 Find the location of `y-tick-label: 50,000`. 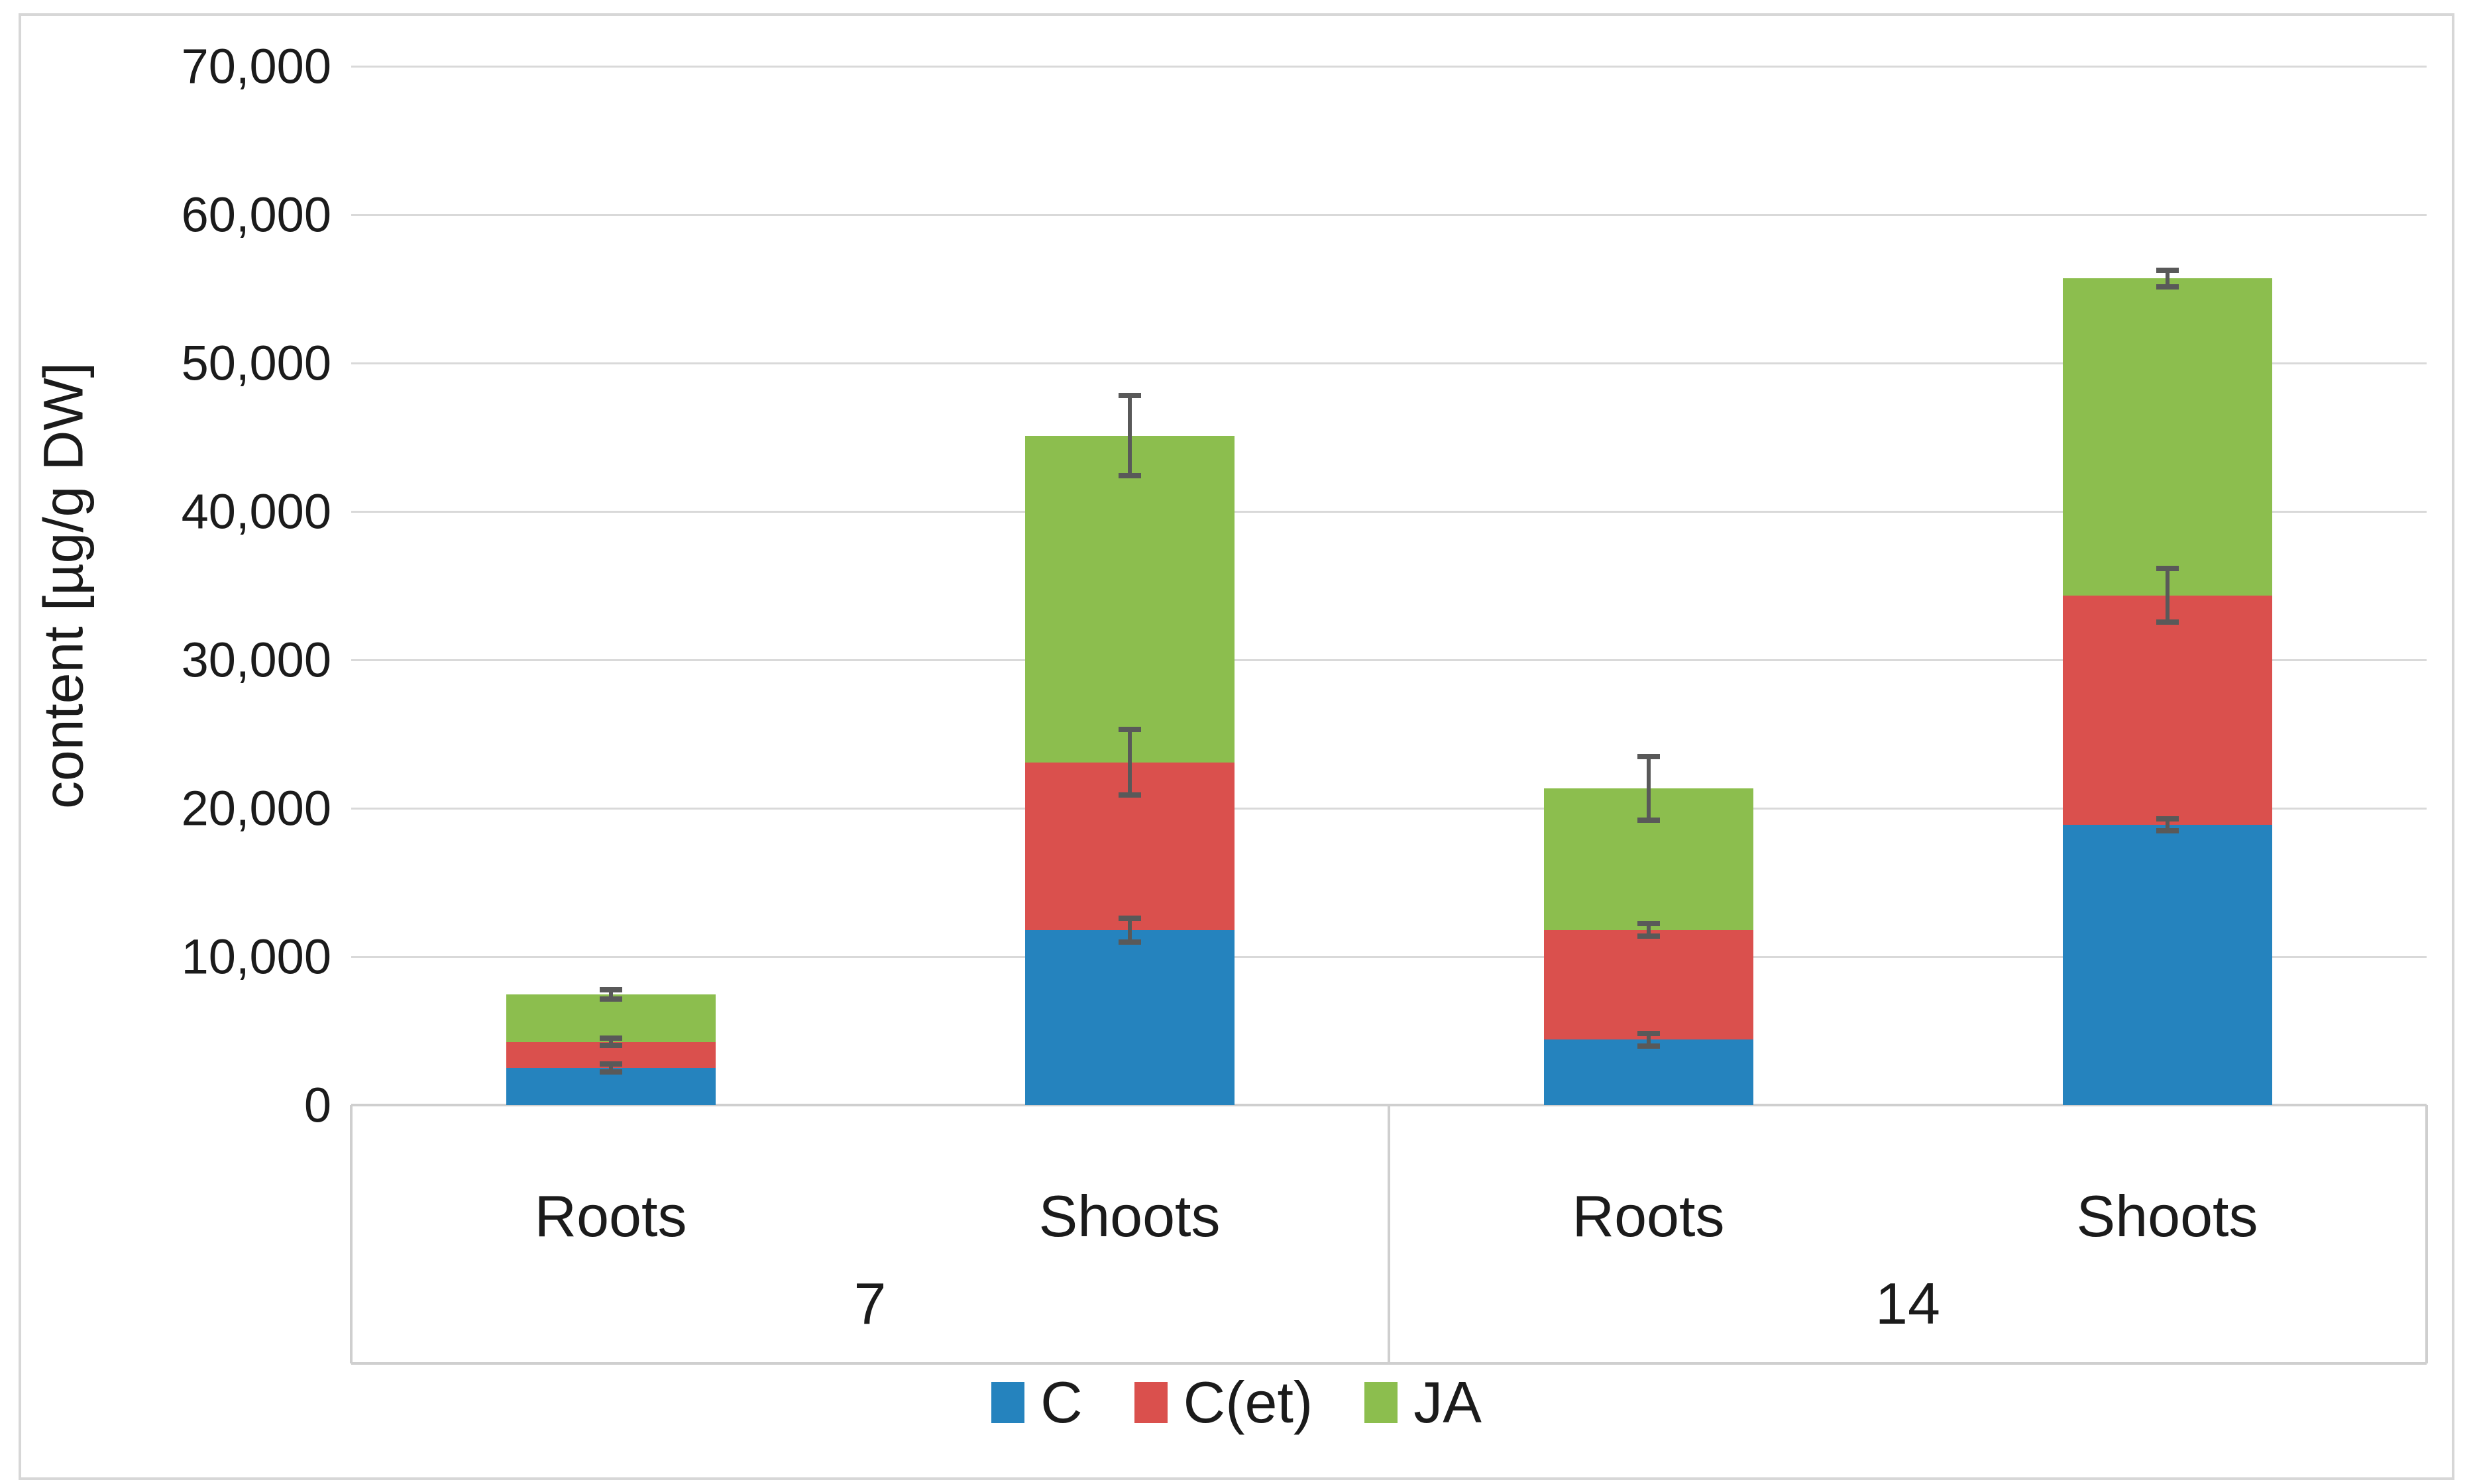

y-tick-label: 50,000 is located at coordinates (256, 363).